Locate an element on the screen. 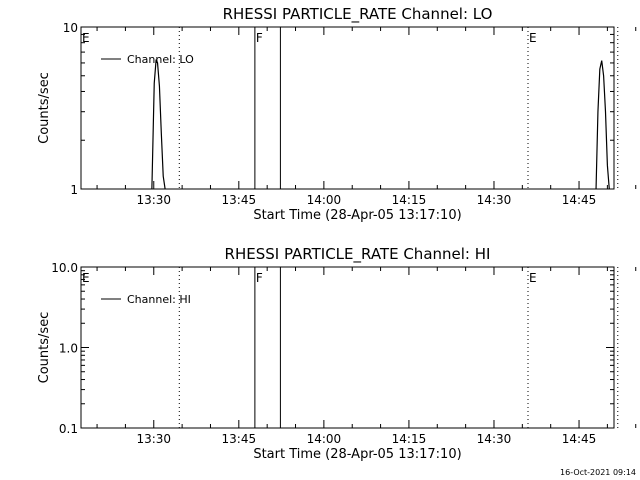 This screenshot has width=640, height=480. chart-title: RHESSI PARTICLE_RATE Channel: LO is located at coordinates (358, 14).